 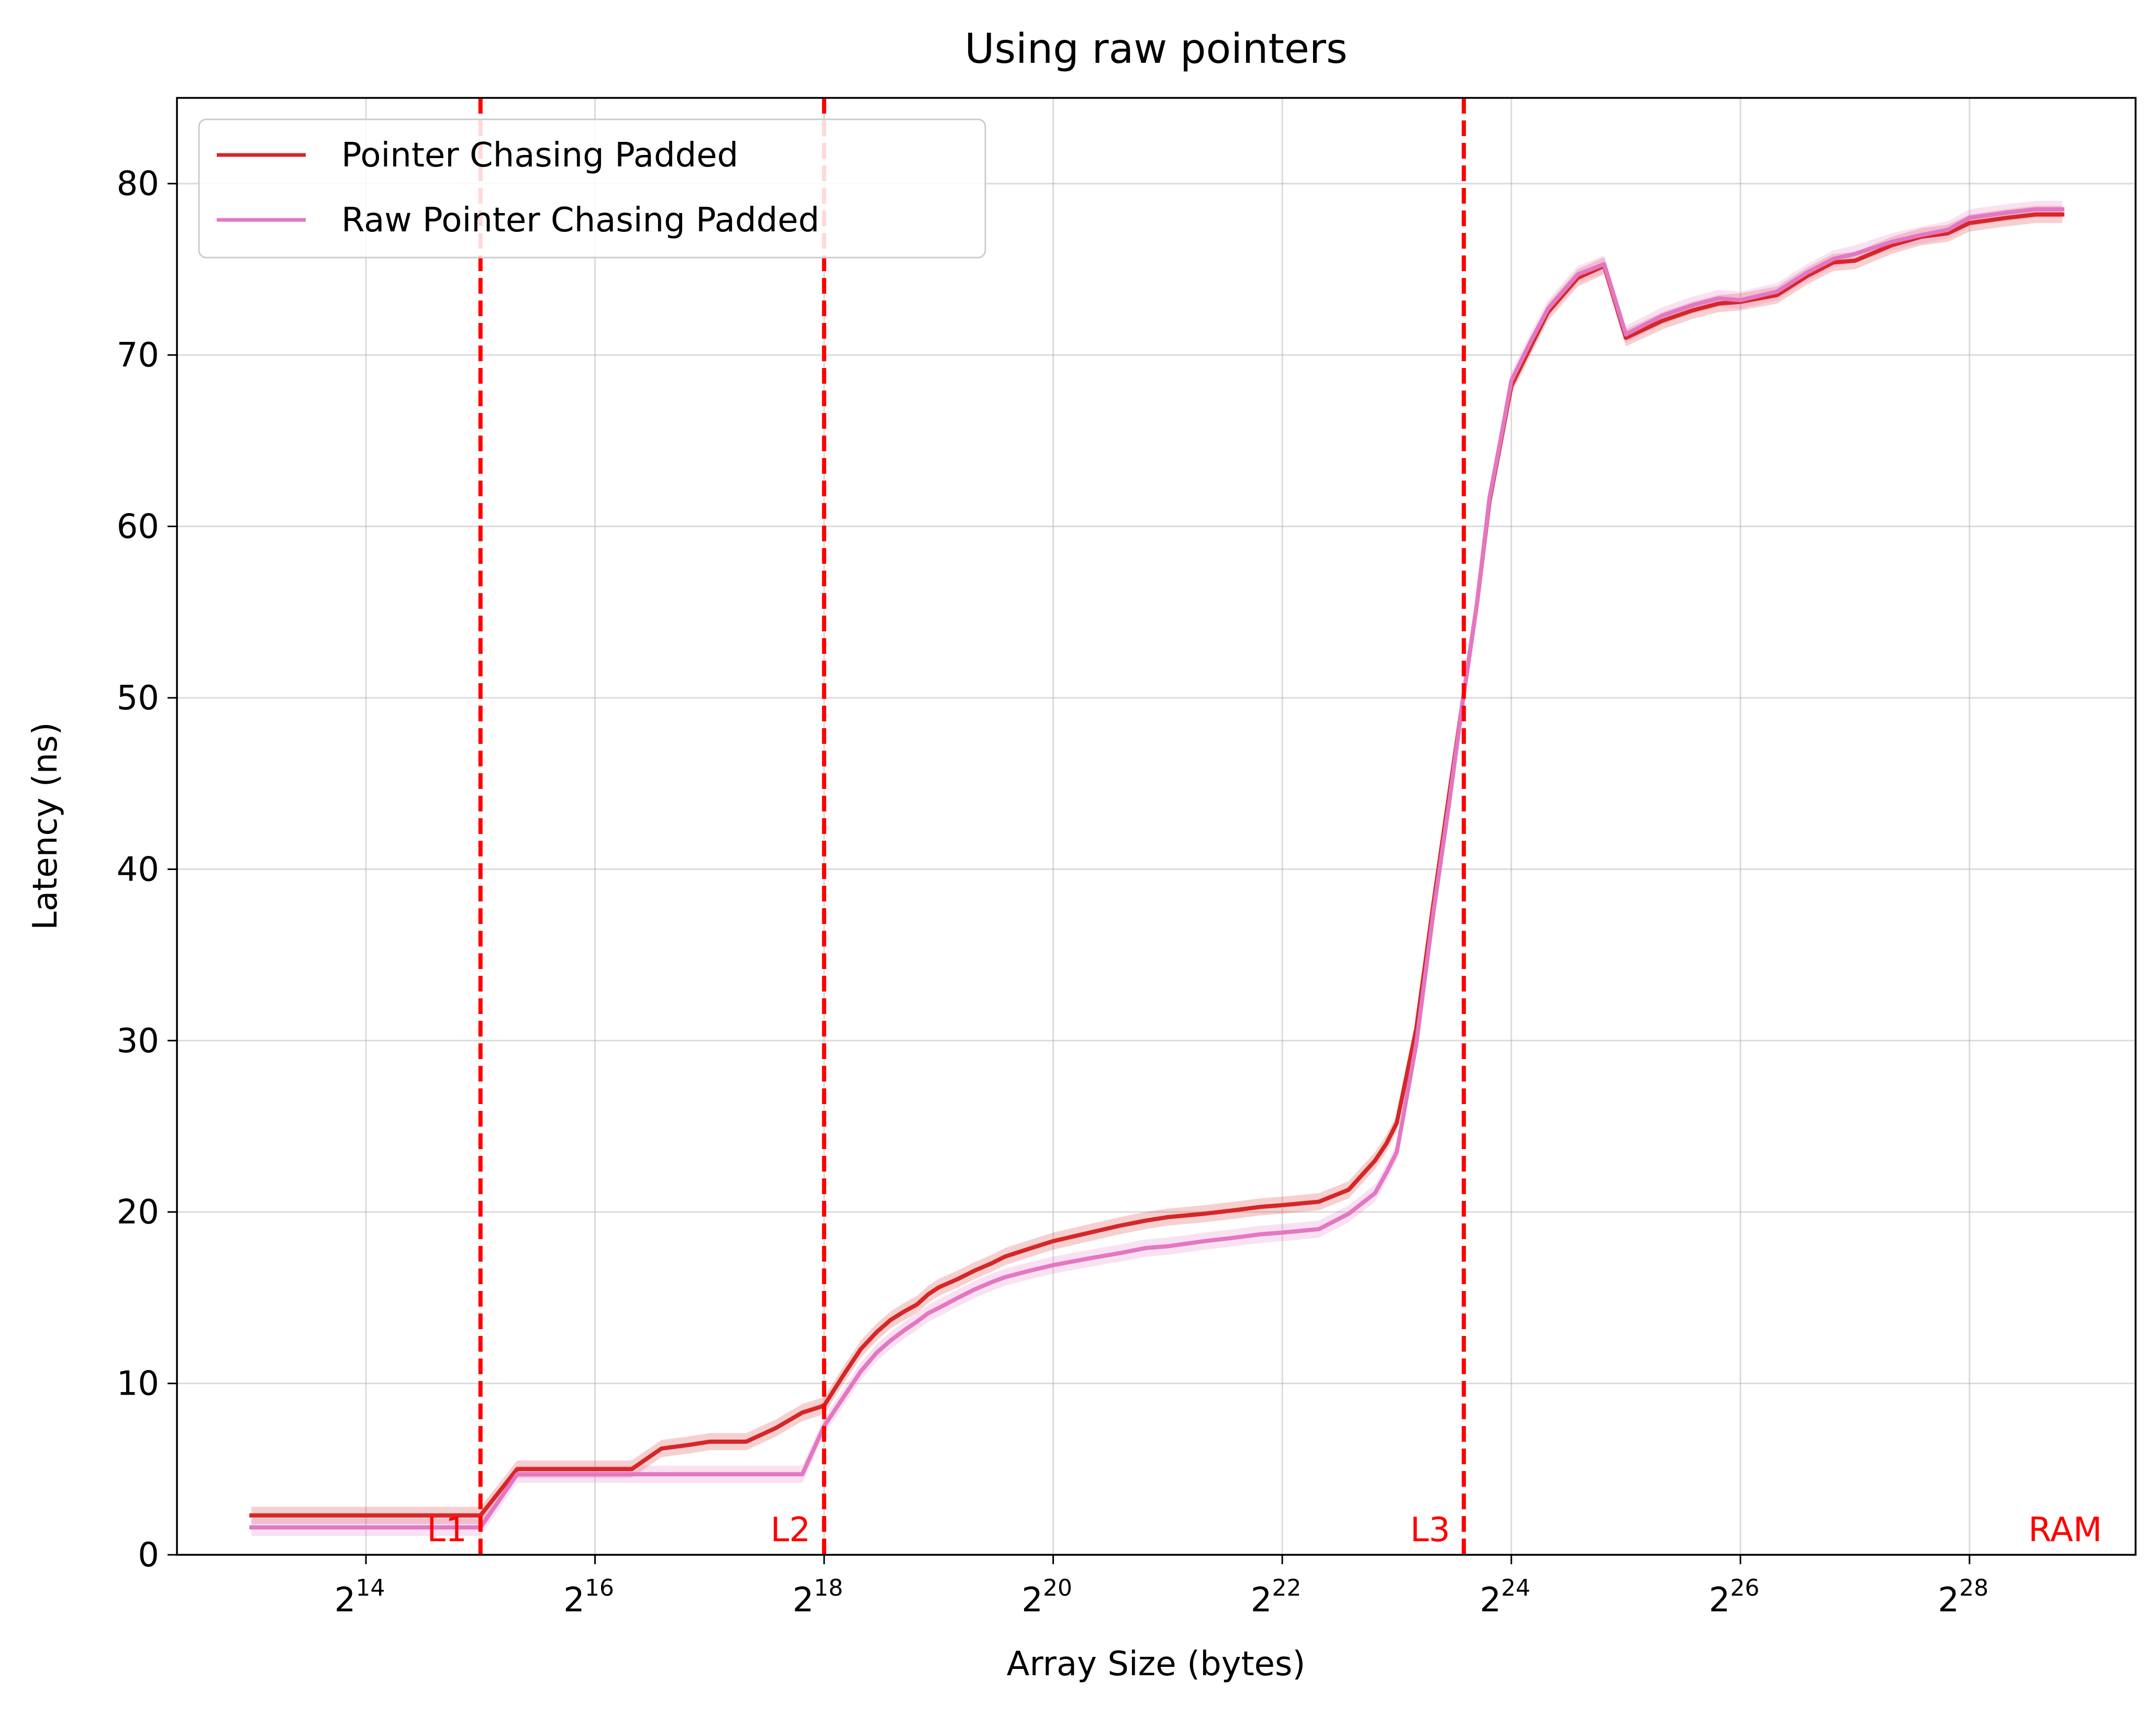 I want to click on cache-label-l3: L3, so click(x=1430, y=1531).